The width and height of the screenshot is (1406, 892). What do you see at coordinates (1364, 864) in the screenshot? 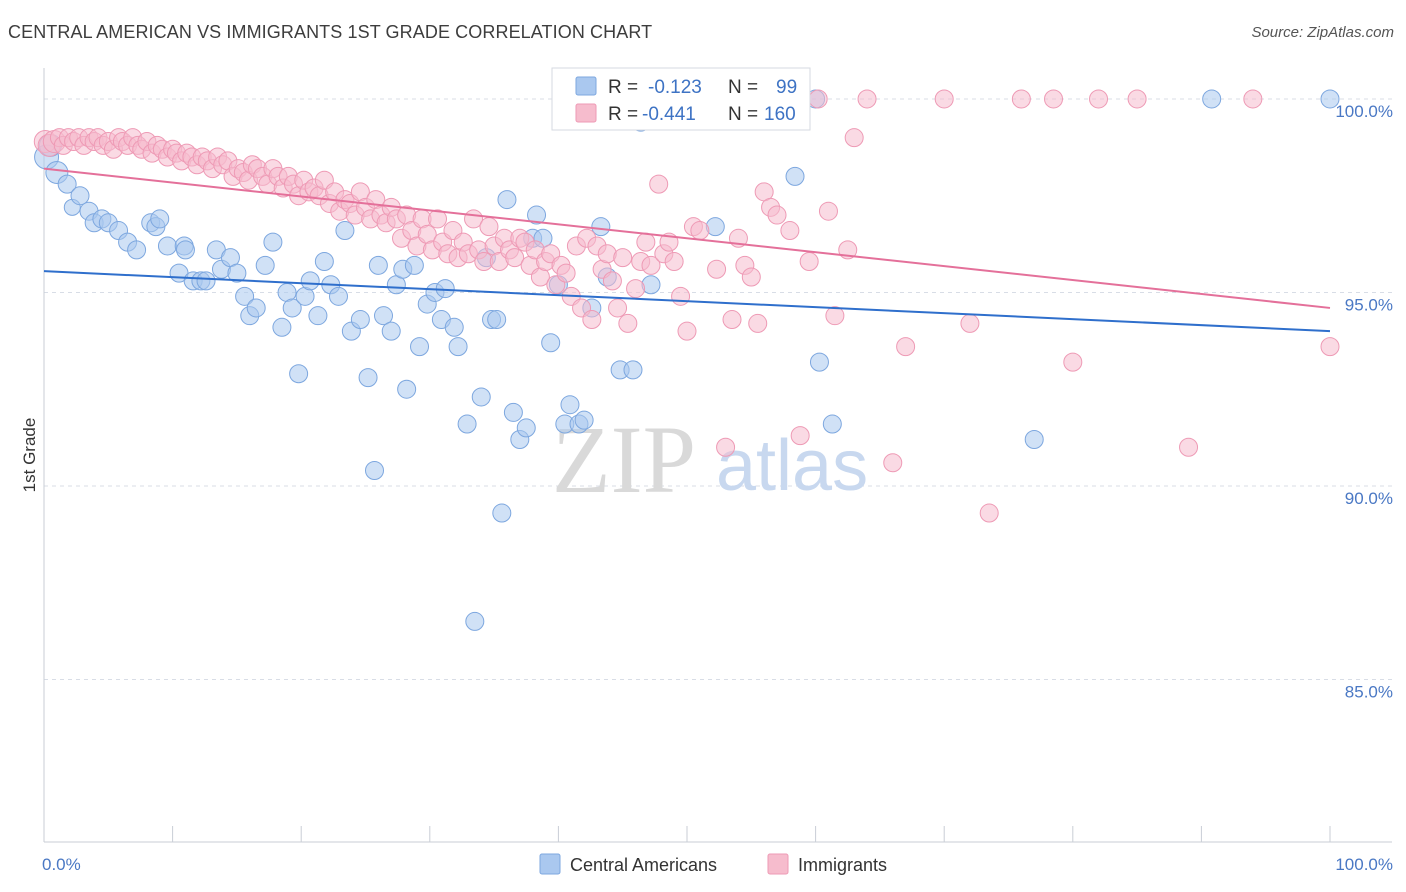
I see `x-tick-label-1: 100.0%` at bounding box center [1364, 864].